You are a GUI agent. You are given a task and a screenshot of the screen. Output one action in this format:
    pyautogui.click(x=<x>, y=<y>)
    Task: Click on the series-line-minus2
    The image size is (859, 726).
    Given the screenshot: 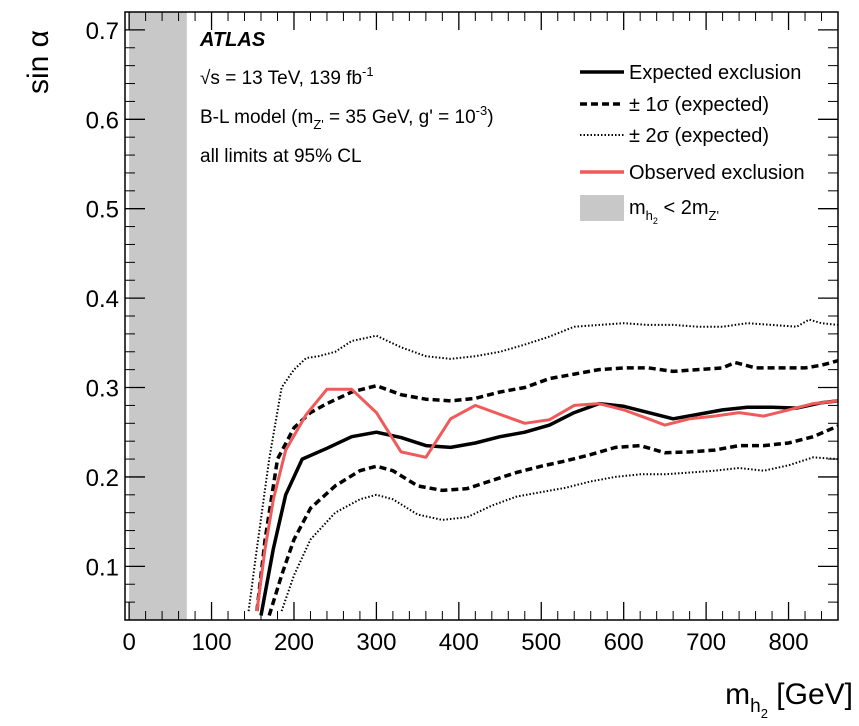 What is the action you would take?
    pyautogui.click(x=559, y=534)
    